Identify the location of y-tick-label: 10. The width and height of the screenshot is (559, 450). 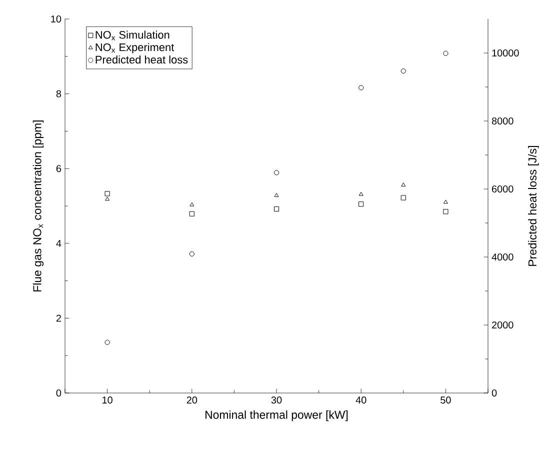
(56, 19).